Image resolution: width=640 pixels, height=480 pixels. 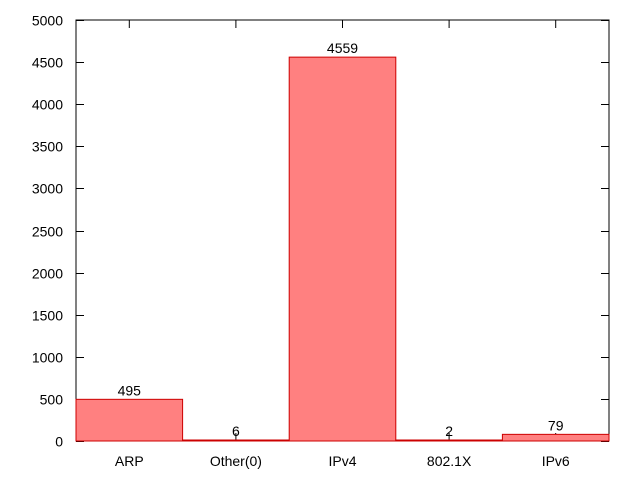 I want to click on bar-ipv4, so click(x=342, y=249).